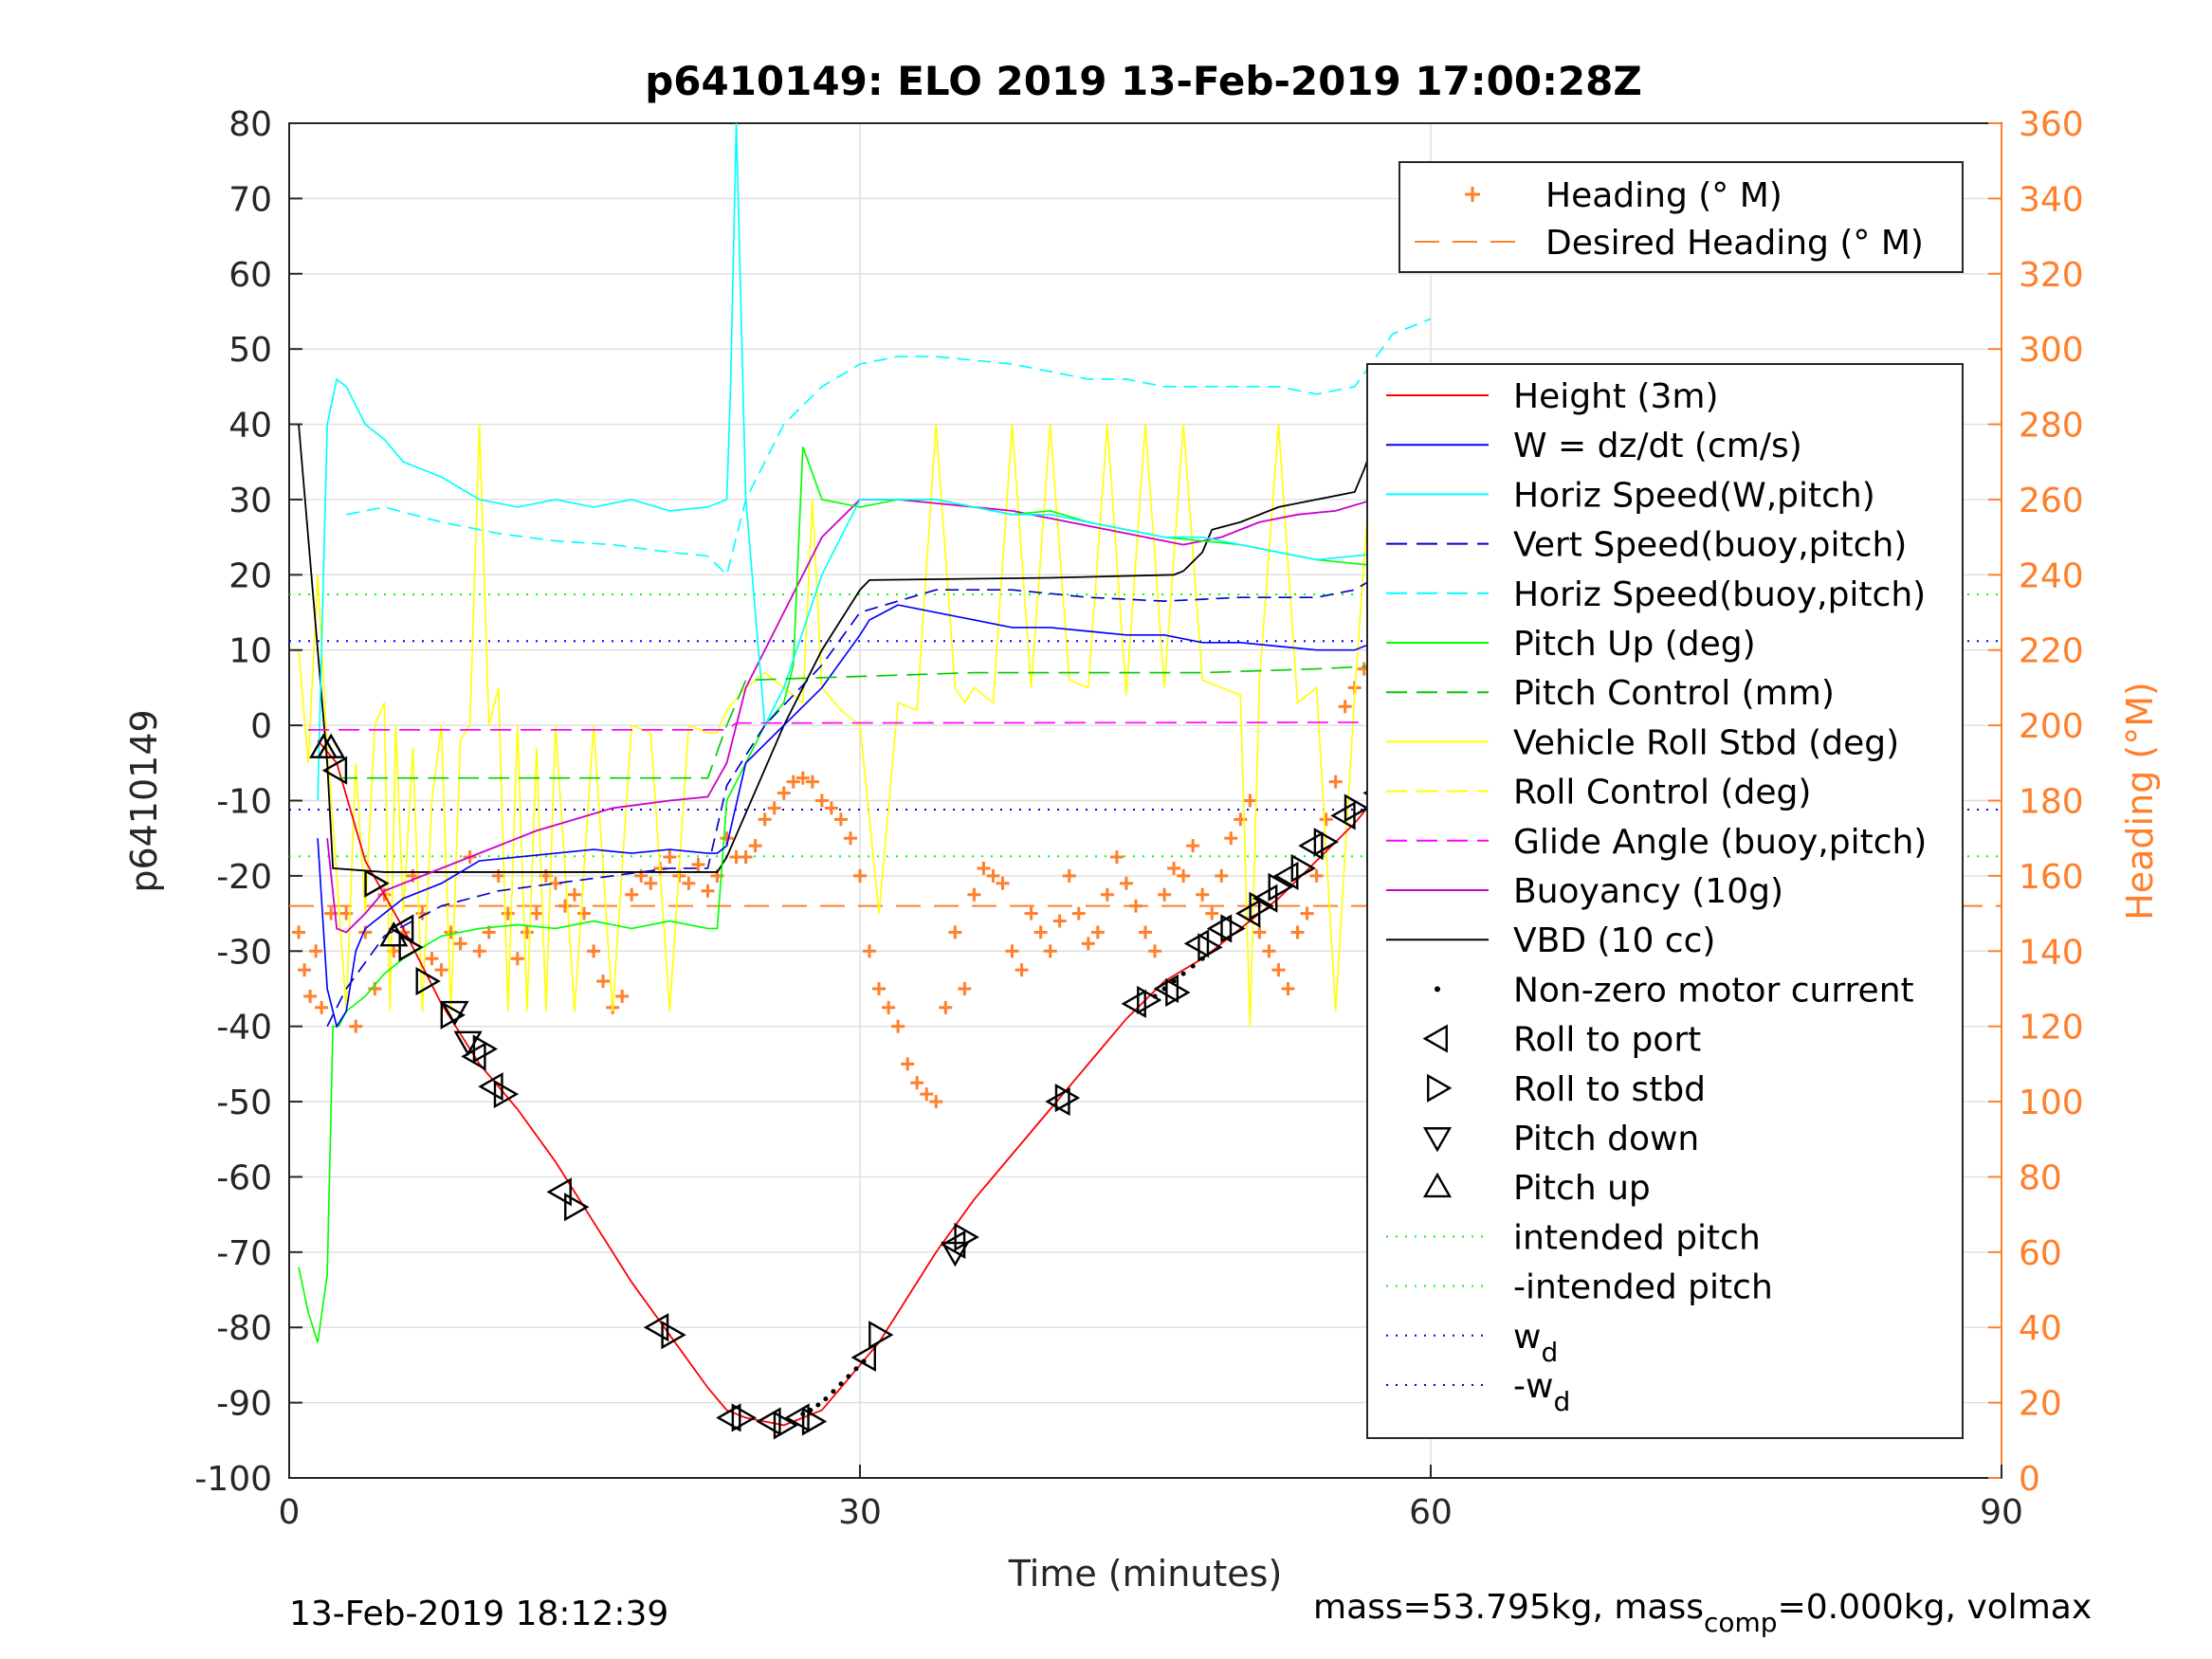  What do you see at coordinates (1151, 1498) in the screenshot?
I see `x-axis: 0 30 60 90` at bounding box center [1151, 1498].